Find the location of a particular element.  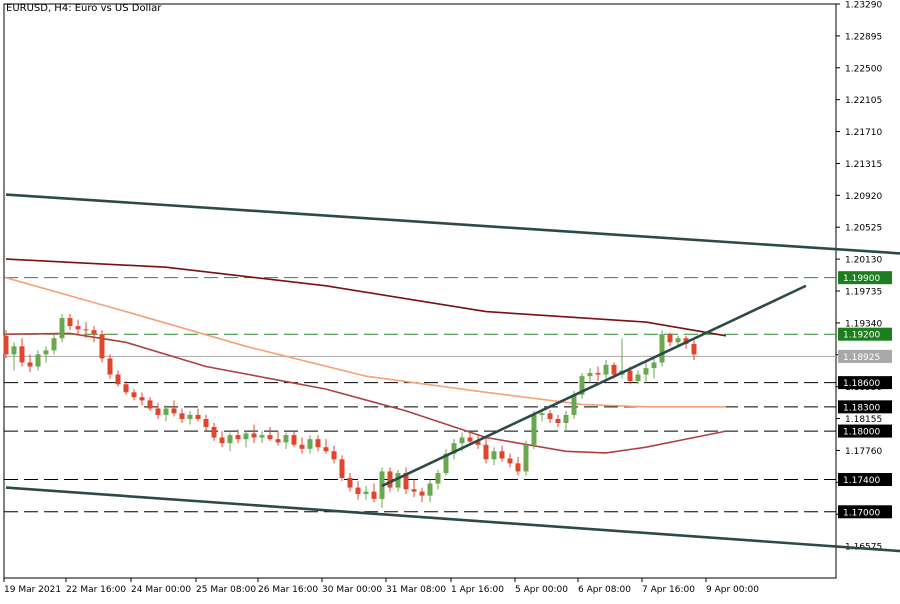

y-tick-label: 1.22105 is located at coordinates (863, 101).